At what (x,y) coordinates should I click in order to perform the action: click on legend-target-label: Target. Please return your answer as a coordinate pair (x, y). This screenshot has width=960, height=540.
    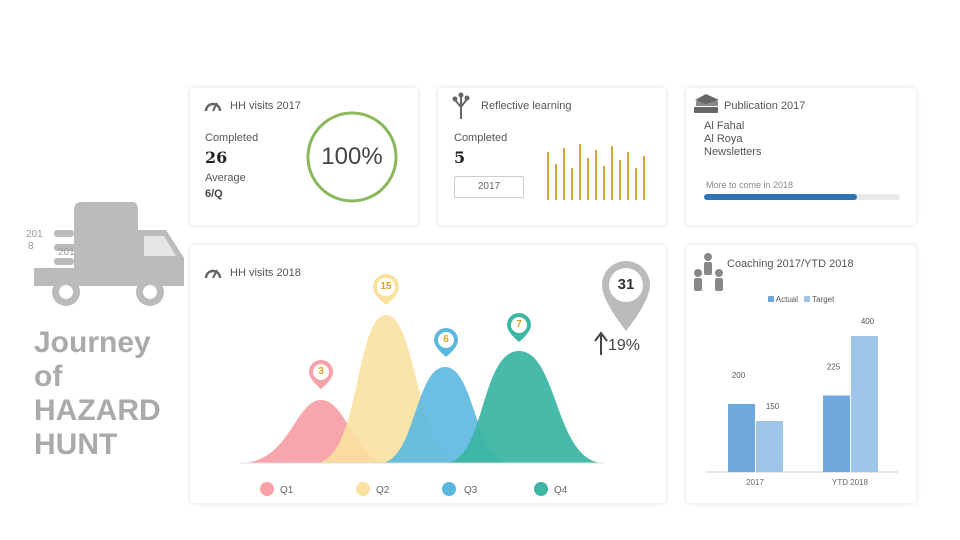
    Looking at the image, I should click on (823, 299).